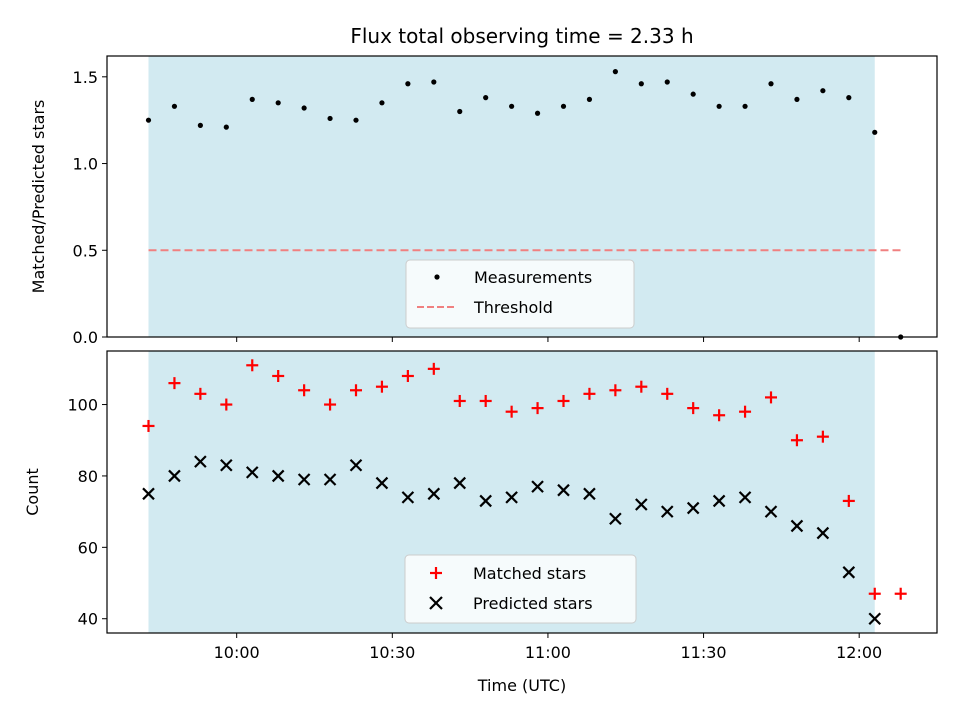 This screenshot has width=960, height=720. I want to click on x-tick-label: 10:30, so click(392, 652).